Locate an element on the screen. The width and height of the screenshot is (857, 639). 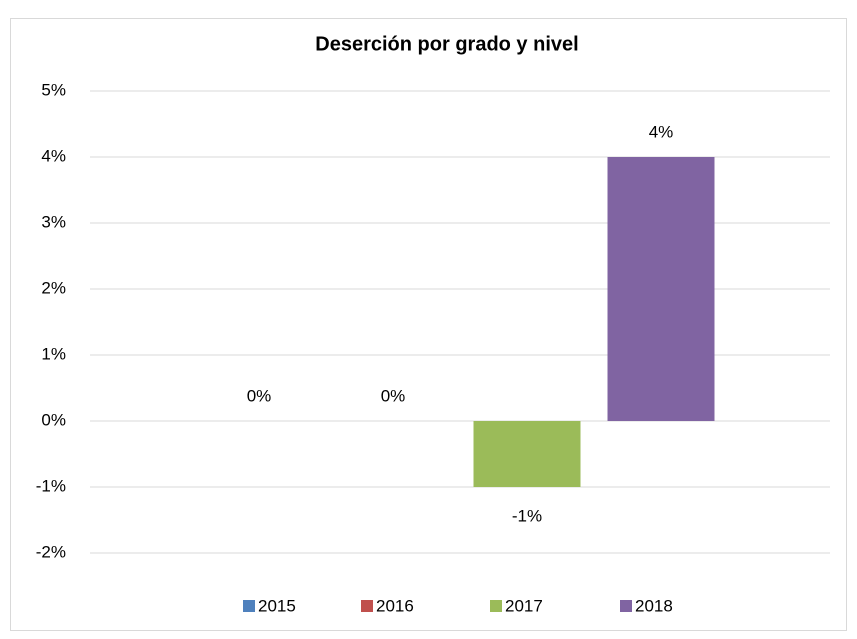
y-tick-label: 0% is located at coordinates (53, 419).